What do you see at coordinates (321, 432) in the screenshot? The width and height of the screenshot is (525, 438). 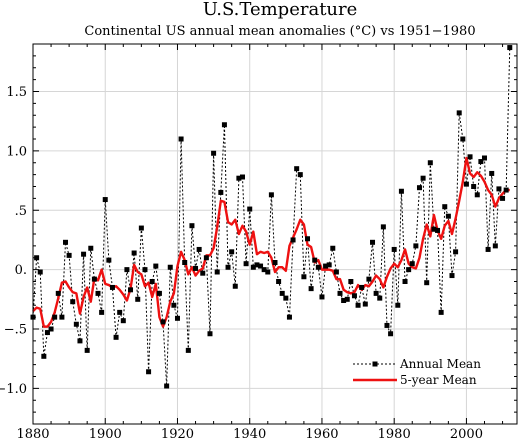 I see `x-tick-label: 1960` at bounding box center [321, 432].